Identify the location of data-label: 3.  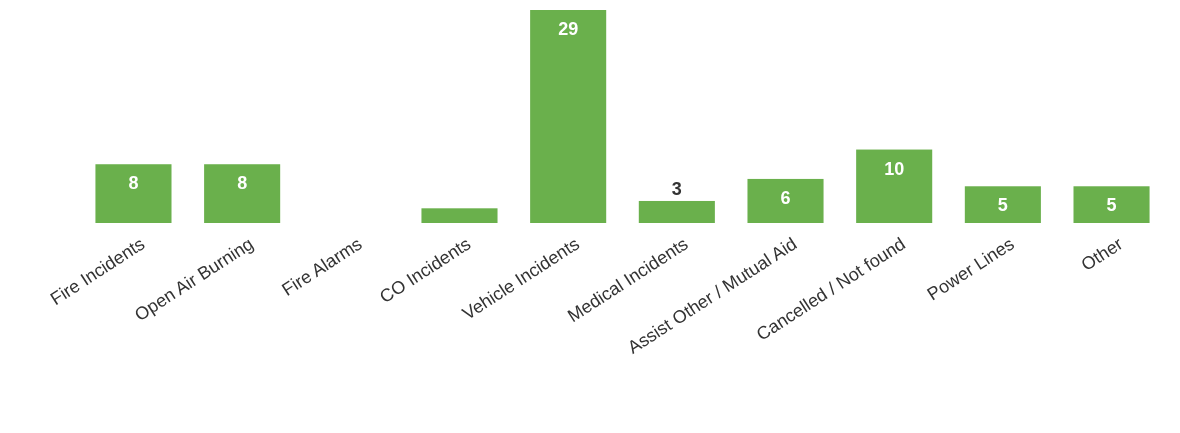
(676, 188).